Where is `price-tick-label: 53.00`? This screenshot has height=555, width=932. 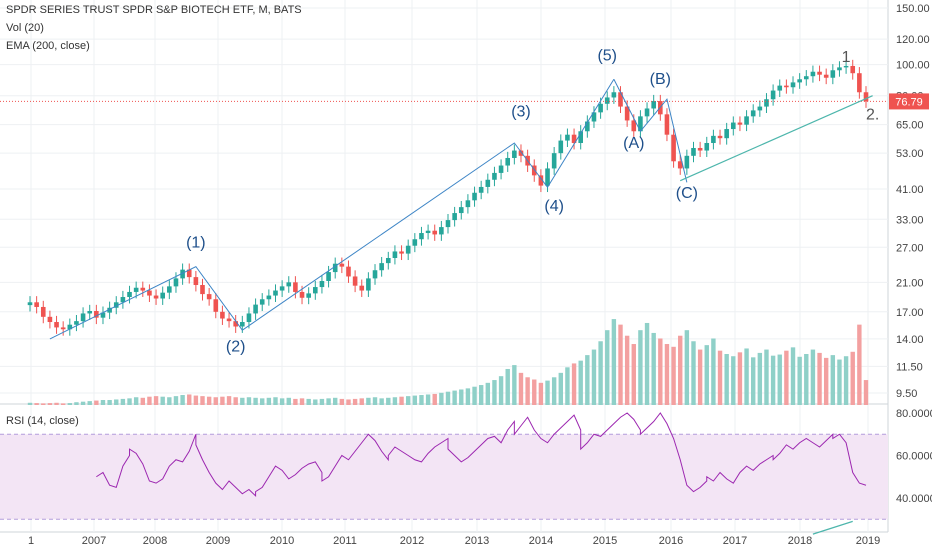 price-tick-label: 53.00 is located at coordinates (910, 154).